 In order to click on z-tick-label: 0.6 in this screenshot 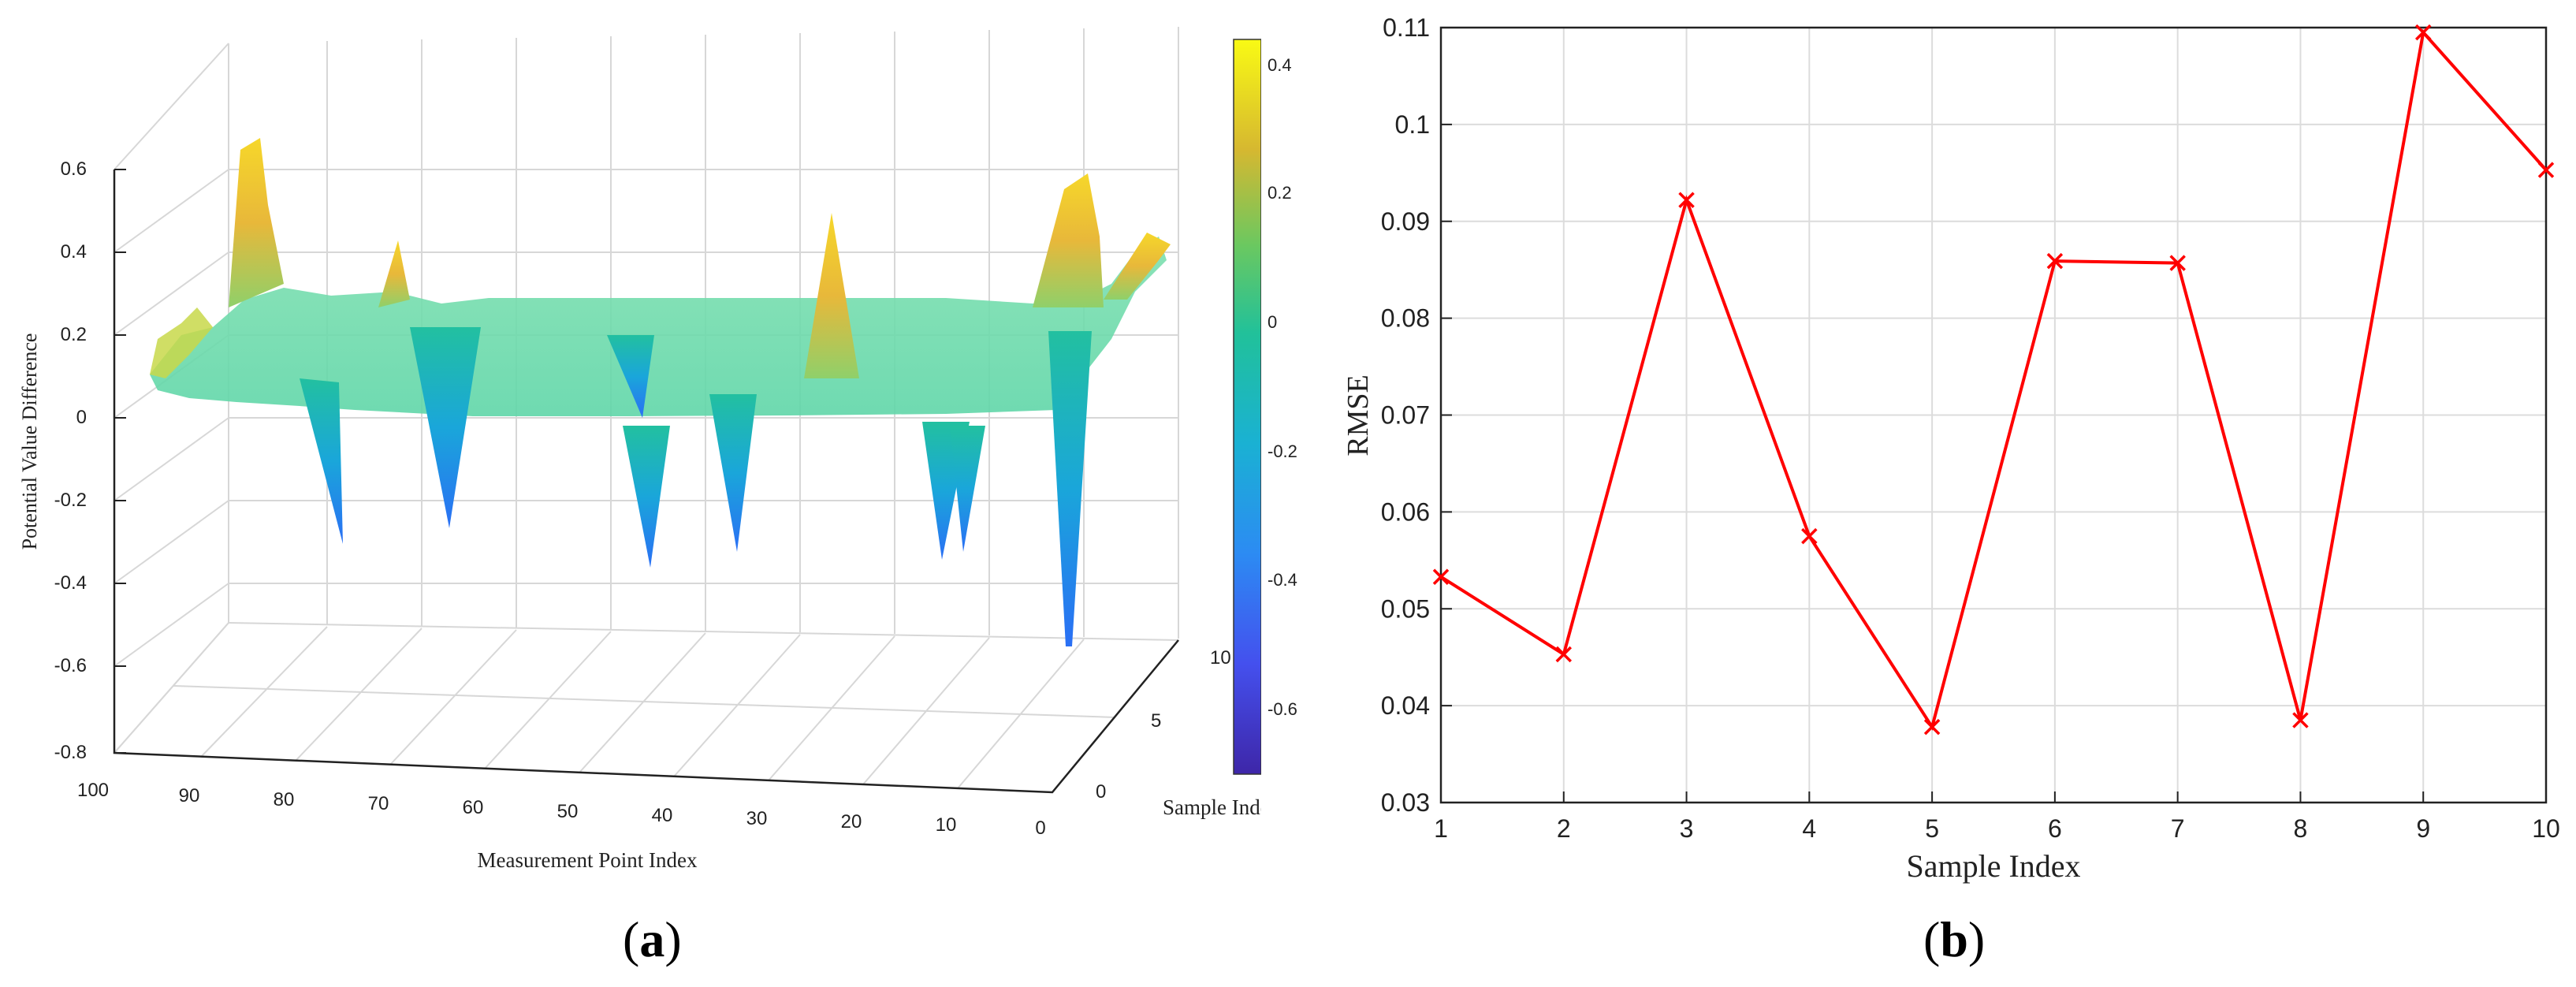, I will do `click(74, 169)`.